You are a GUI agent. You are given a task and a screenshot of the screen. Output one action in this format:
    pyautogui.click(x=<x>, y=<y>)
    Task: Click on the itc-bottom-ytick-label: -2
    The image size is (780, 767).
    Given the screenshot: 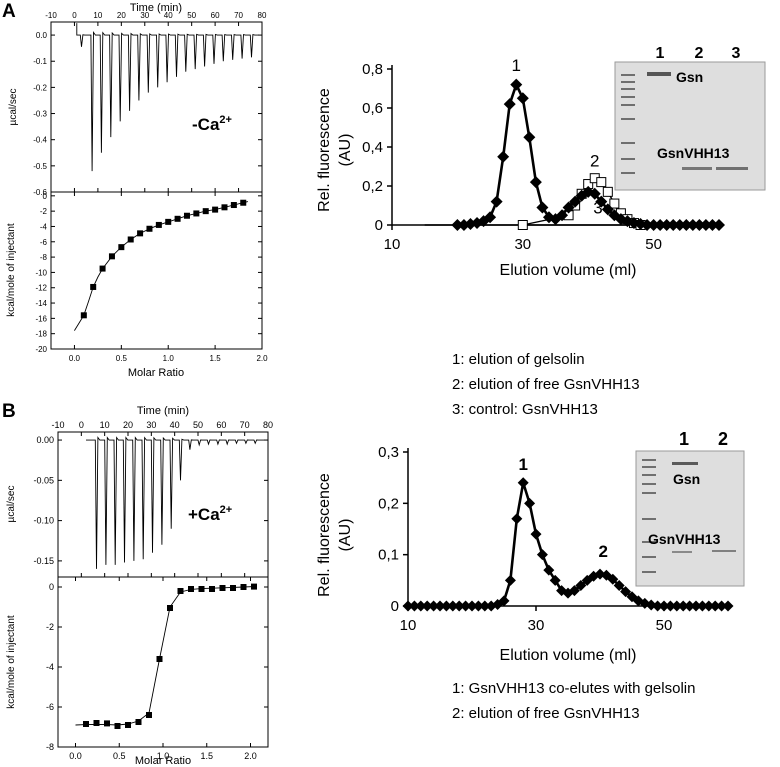 What is the action you would take?
    pyautogui.click(x=50, y=627)
    